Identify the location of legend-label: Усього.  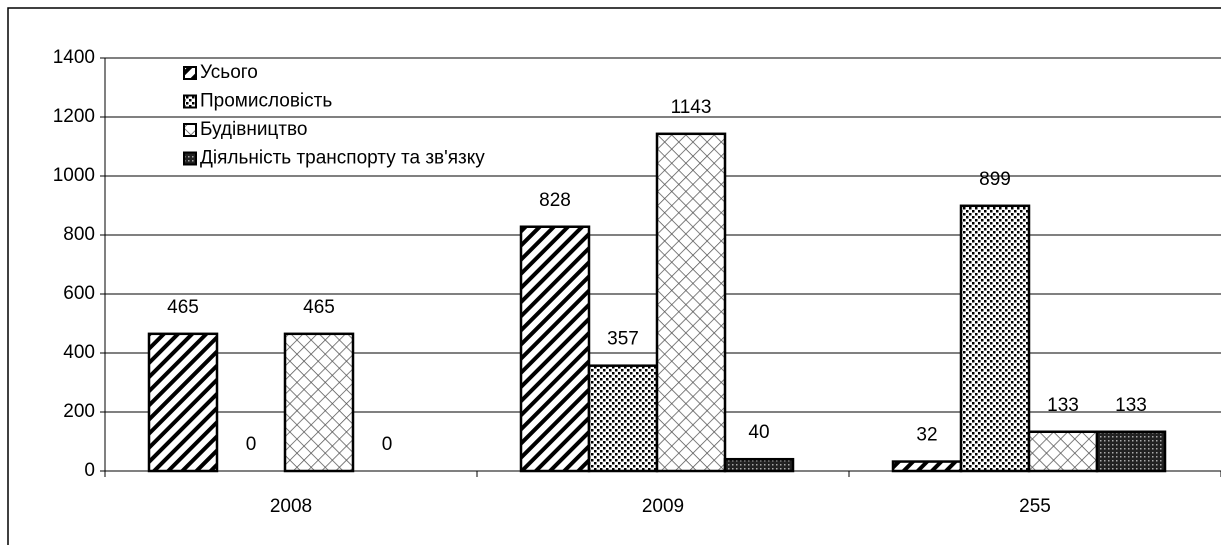
(229, 72).